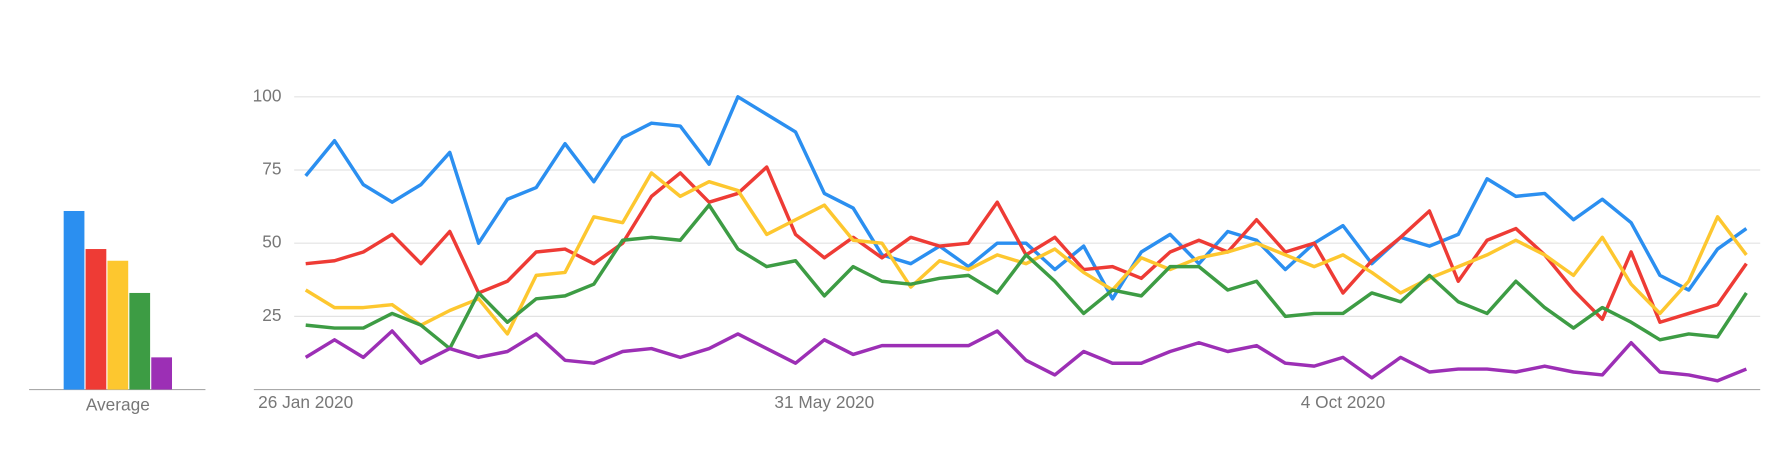 The image size is (1787, 476). What do you see at coordinates (271, 315) in the screenshot?
I see `y-tick-label: 25` at bounding box center [271, 315].